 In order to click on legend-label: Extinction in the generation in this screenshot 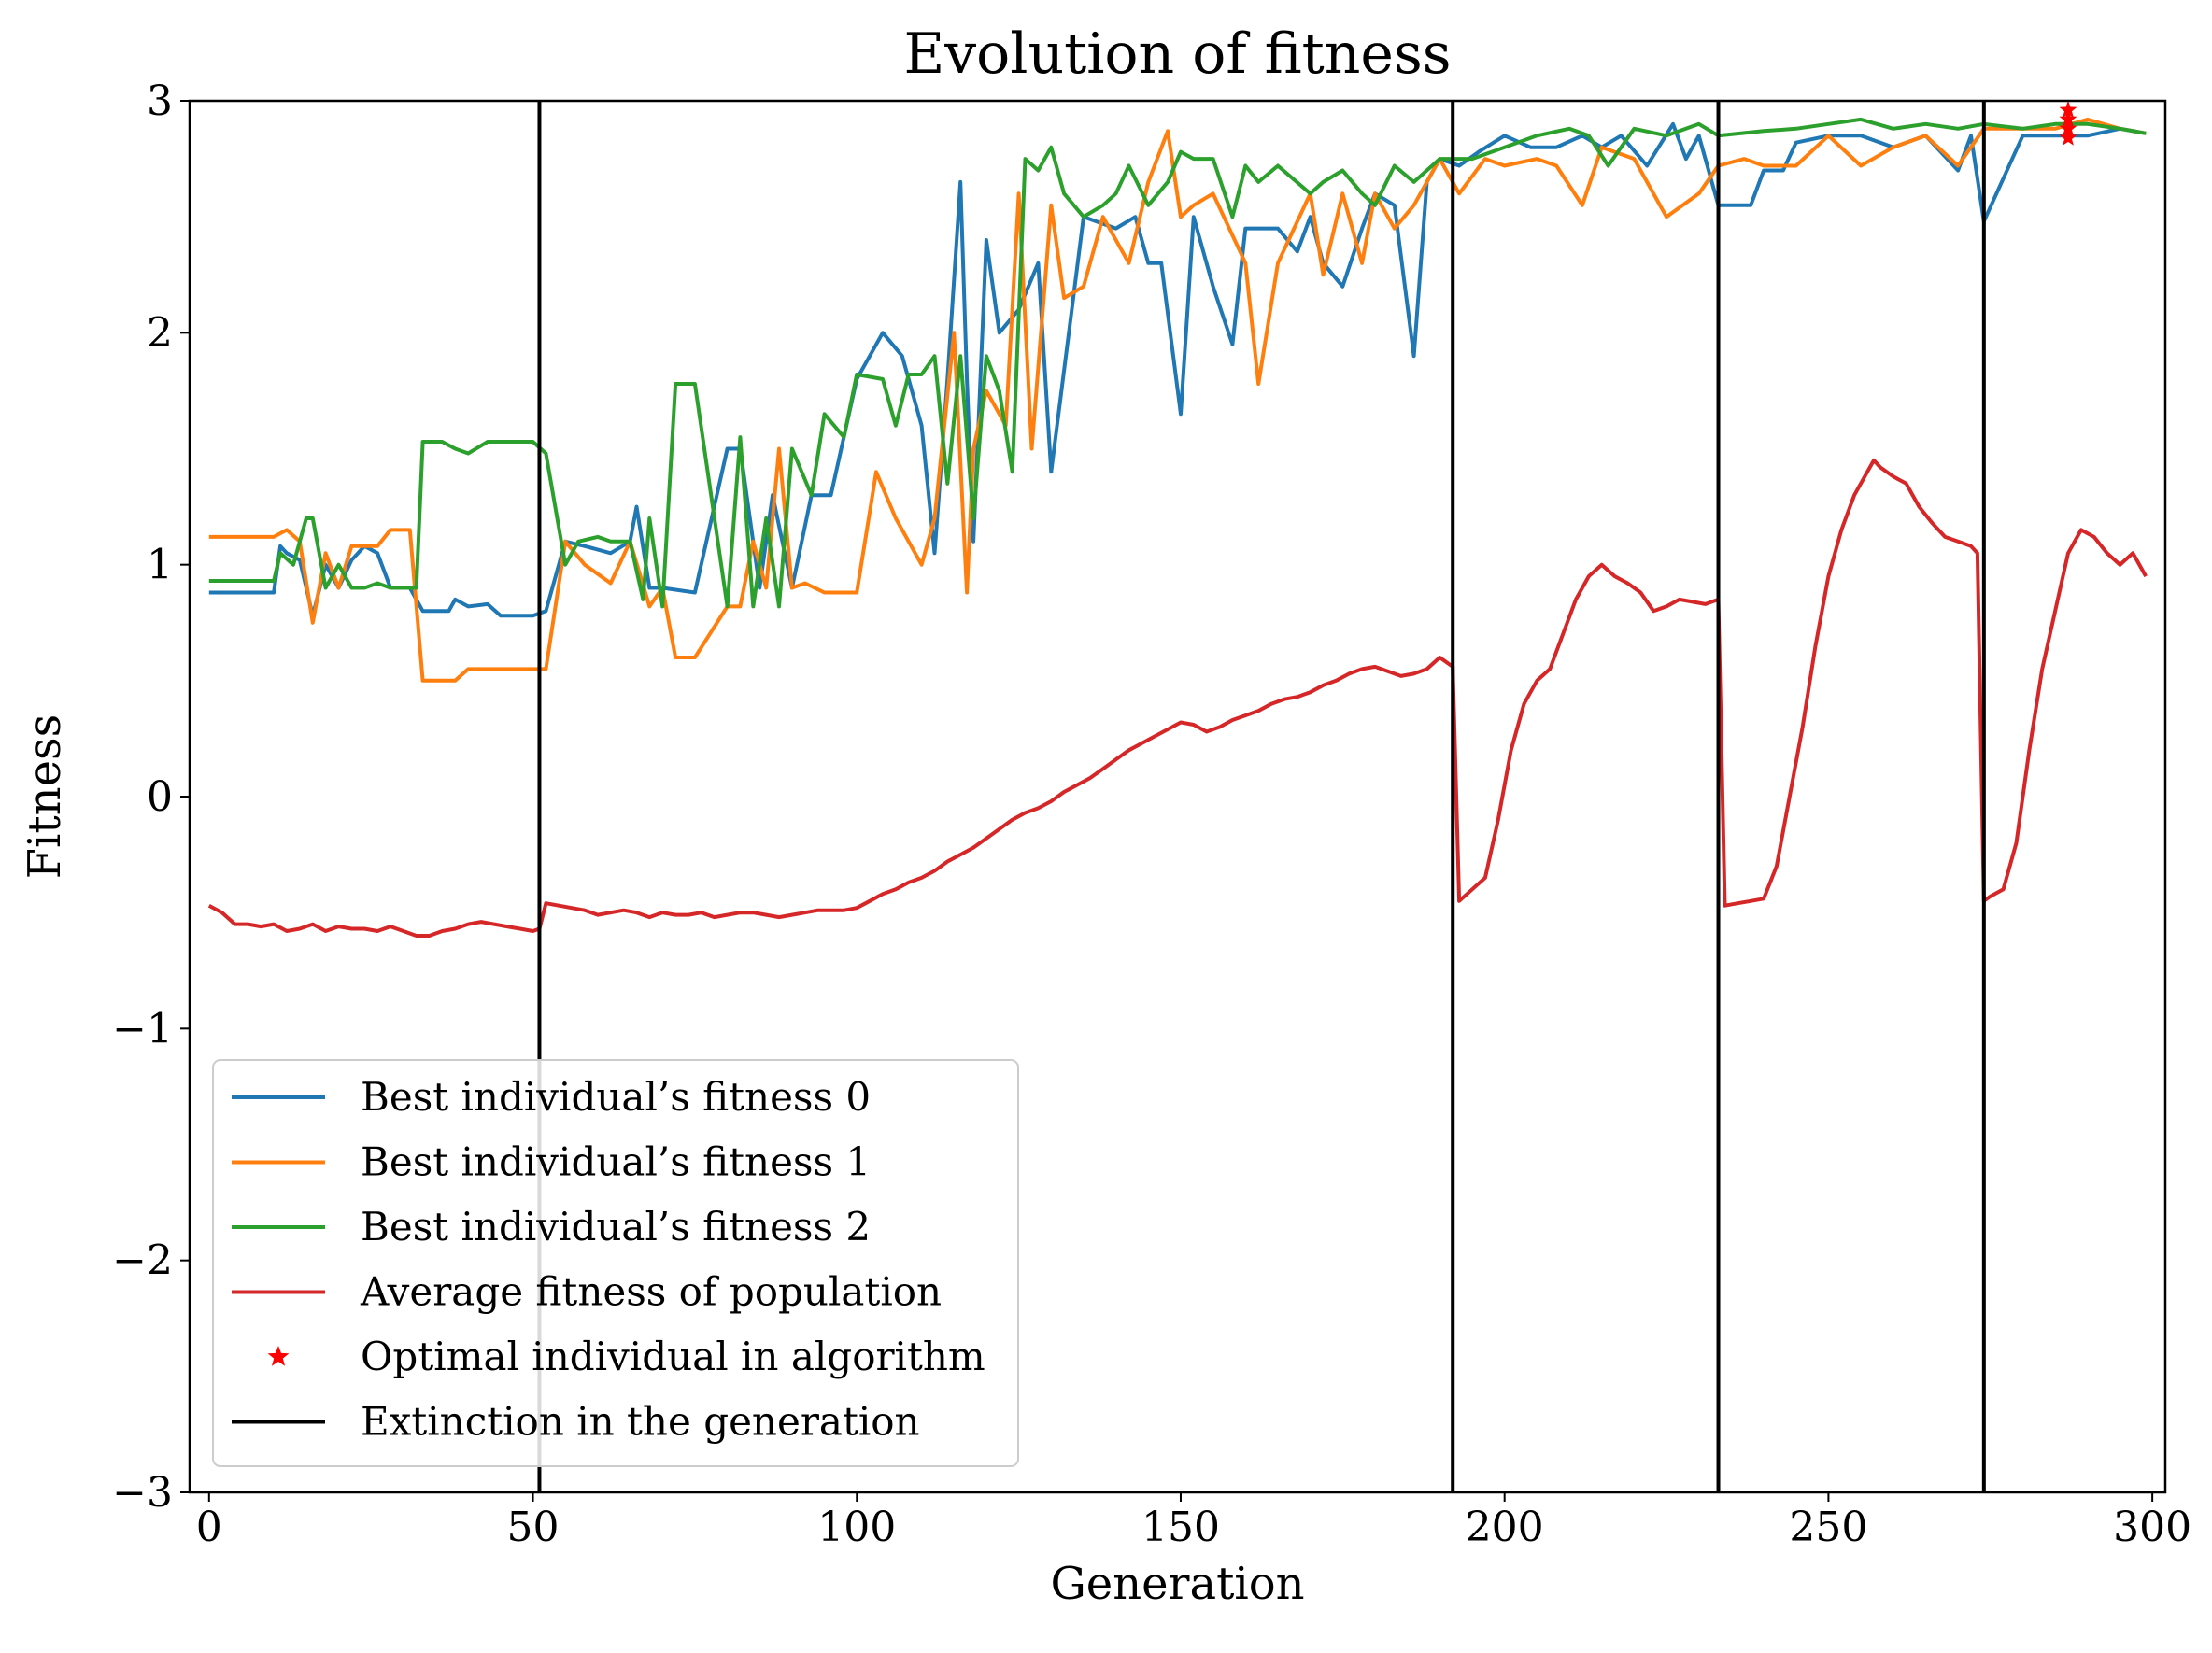, I will do `click(640, 1422)`.